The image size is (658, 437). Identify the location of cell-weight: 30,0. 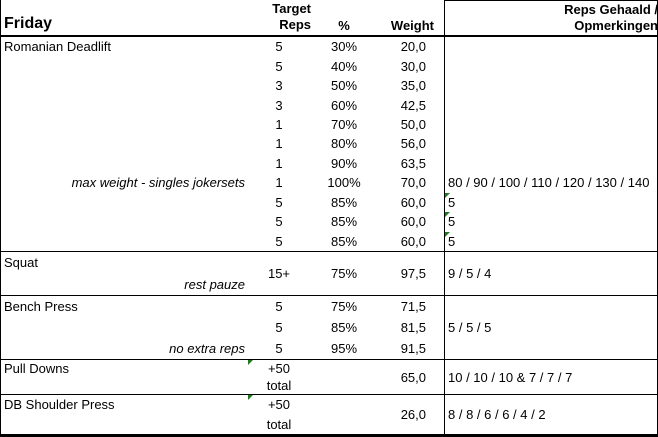
(413, 66).